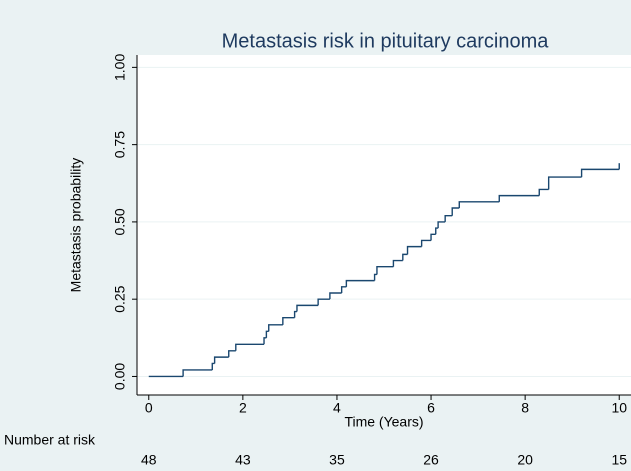 This screenshot has width=631, height=471. Describe the element at coordinates (619, 460) in the screenshot. I see `risk-count: 15` at that location.